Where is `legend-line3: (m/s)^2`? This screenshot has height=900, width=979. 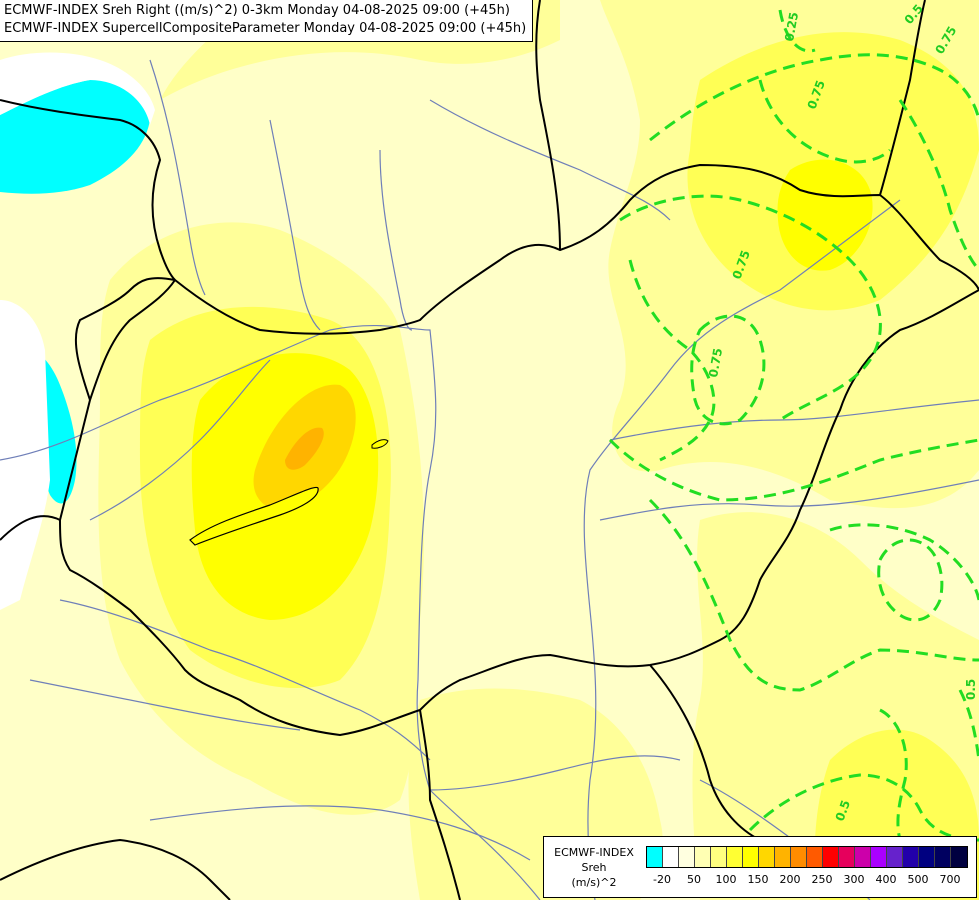
legend-line3: (m/s)^2 is located at coordinates (594, 882).